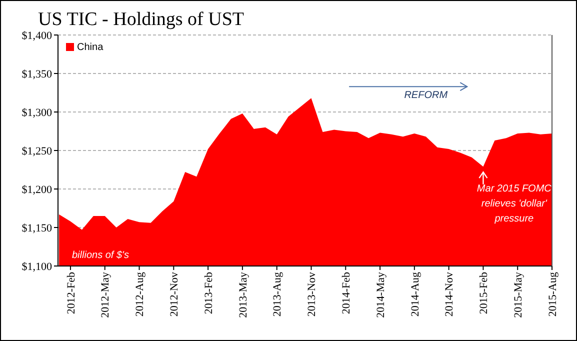  What do you see at coordinates (278, 294) in the screenshot?
I see `x-tick-label: 2013-Aug` at bounding box center [278, 294].